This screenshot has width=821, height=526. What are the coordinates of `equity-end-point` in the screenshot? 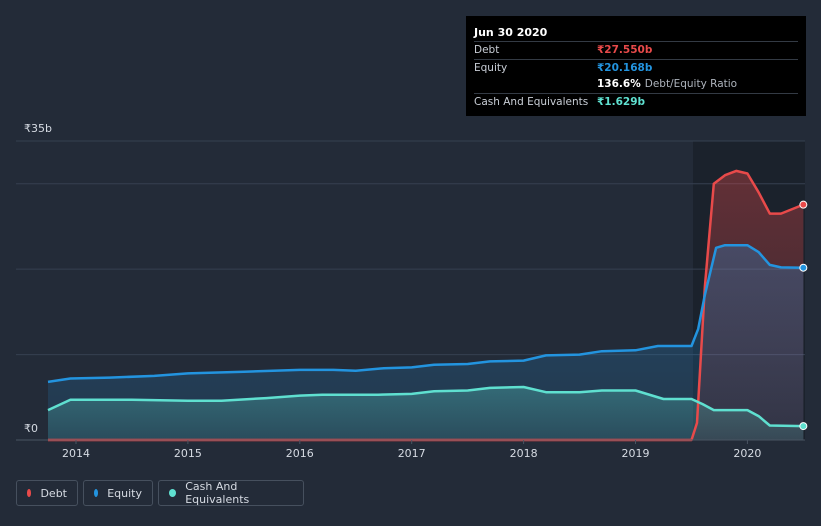 It's located at (803, 267).